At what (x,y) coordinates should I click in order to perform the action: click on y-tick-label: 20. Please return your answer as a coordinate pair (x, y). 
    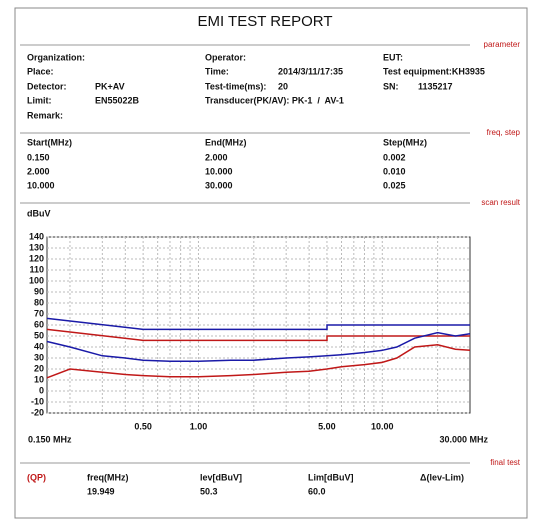
    Looking at the image, I should click on (39, 368).